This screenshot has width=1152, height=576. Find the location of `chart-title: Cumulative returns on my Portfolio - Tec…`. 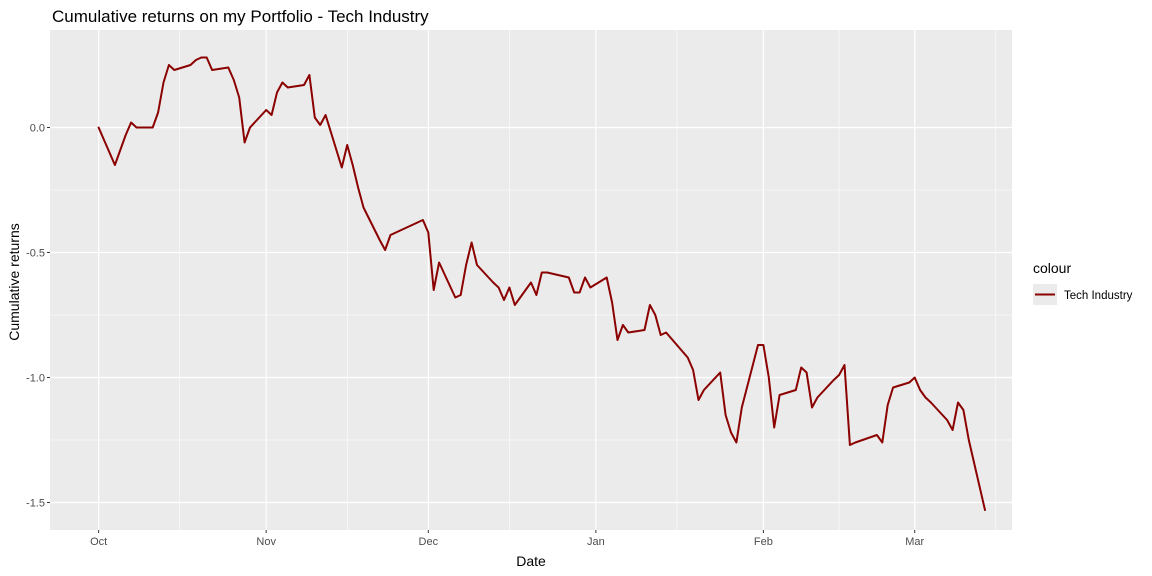

chart-title: Cumulative returns on my Portfolio - Tec… is located at coordinates (240, 16).